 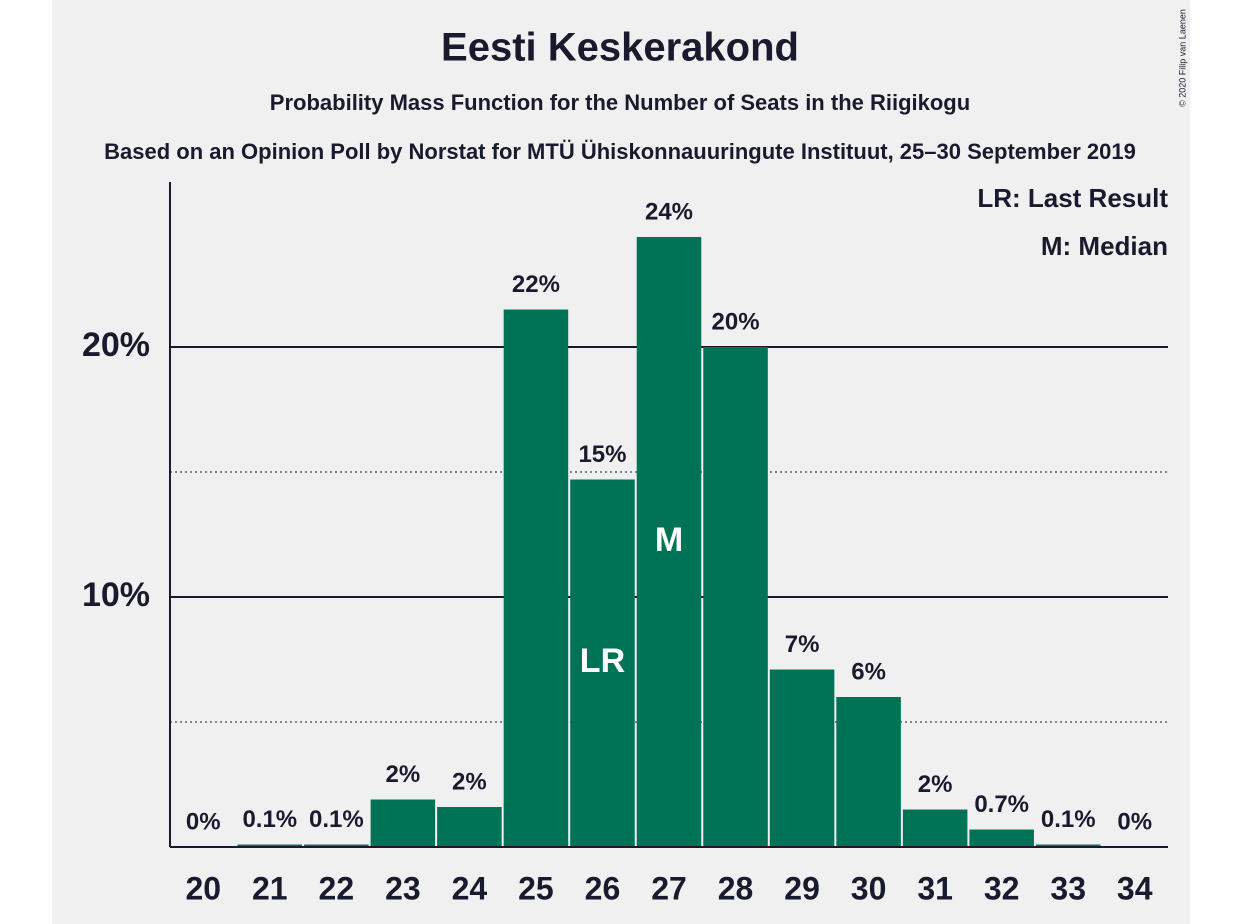 I want to click on x-tick-label: 30, so click(x=869, y=888).